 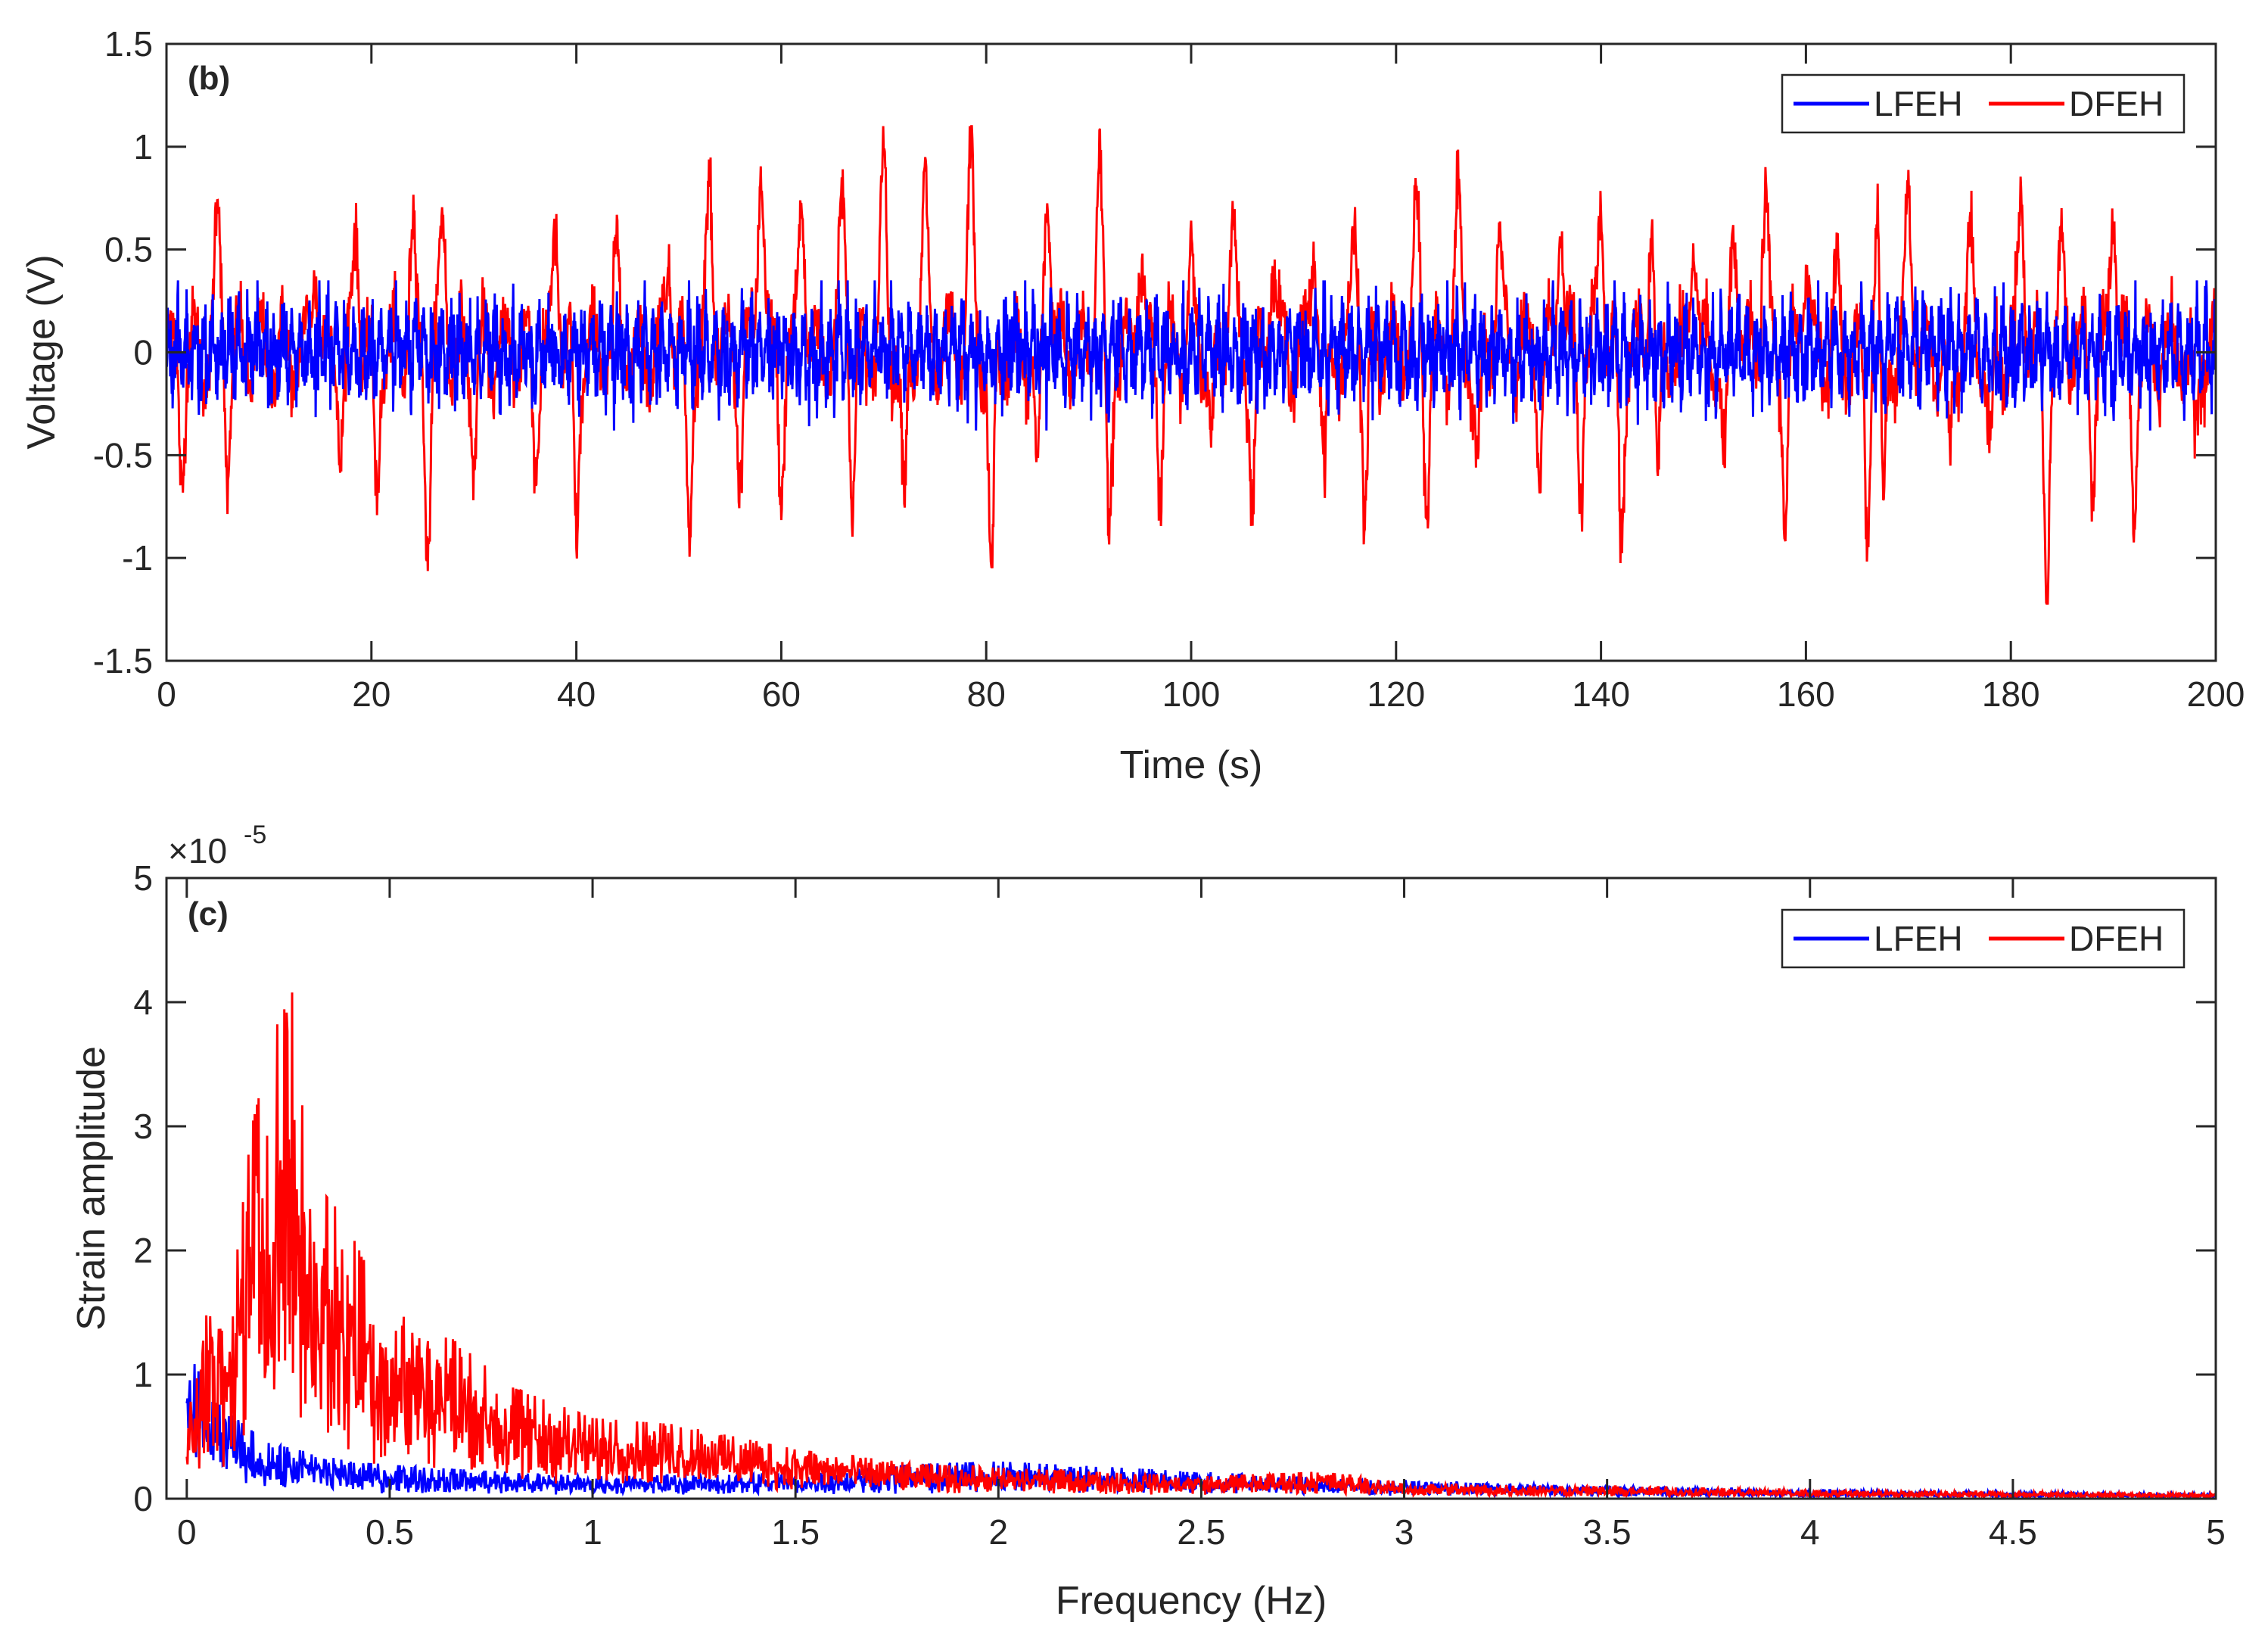 I want to click on panel-label-b: (b), so click(x=209, y=78).